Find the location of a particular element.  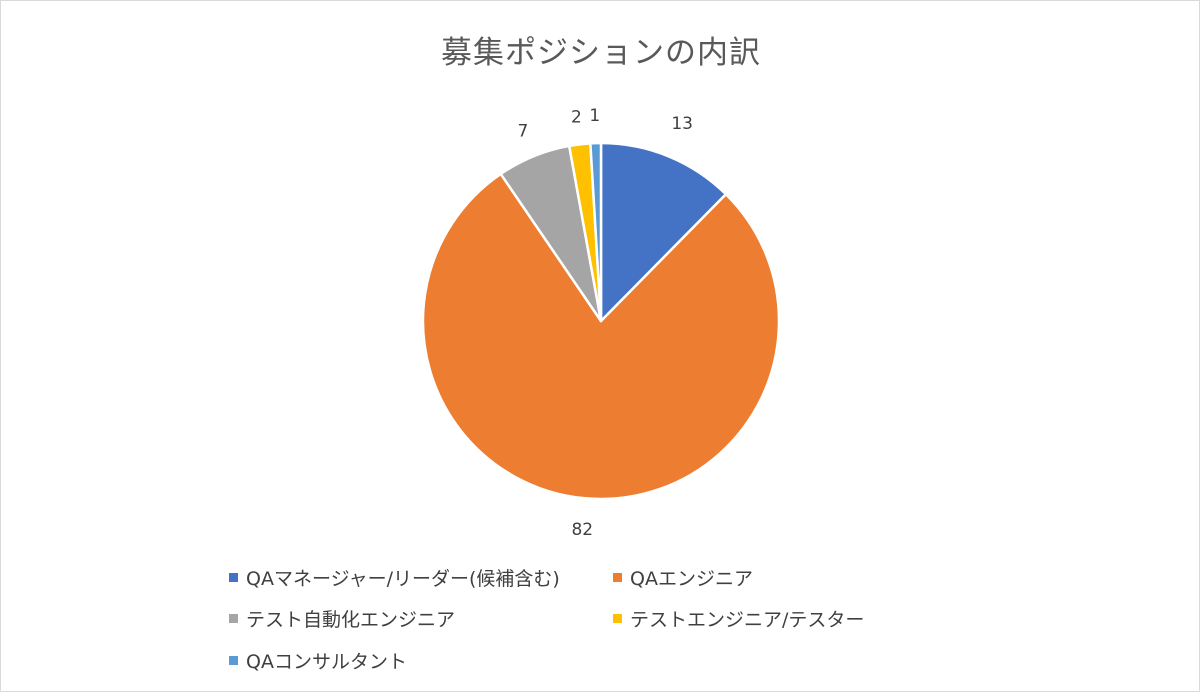

pie-slice-qa-consultant is located at coordinates (596, 232).